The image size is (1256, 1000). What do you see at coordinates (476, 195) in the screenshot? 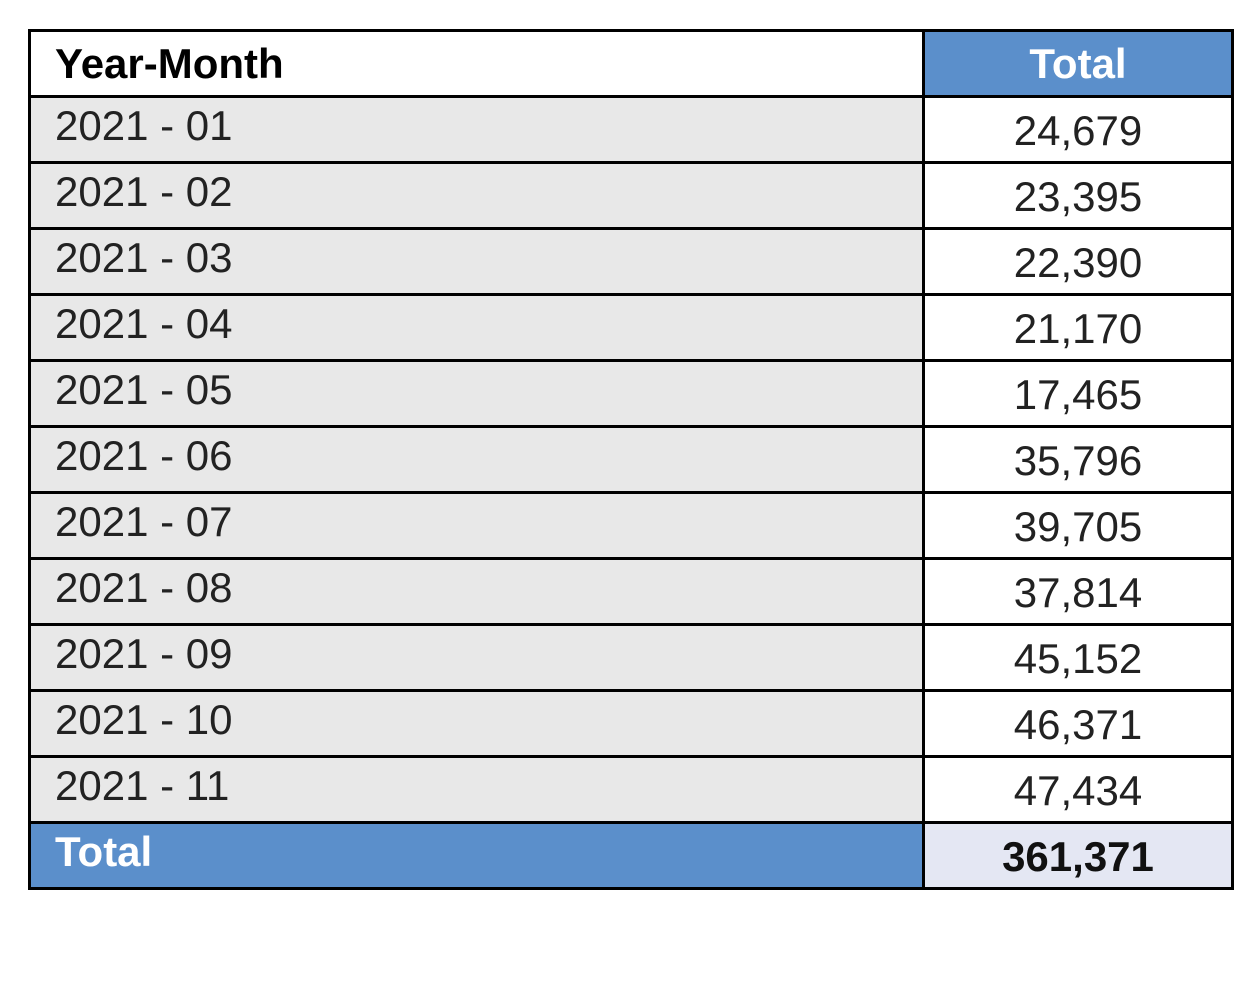
I see `year-month-cell: 2021 - 02` at bounding box center [476, 195].